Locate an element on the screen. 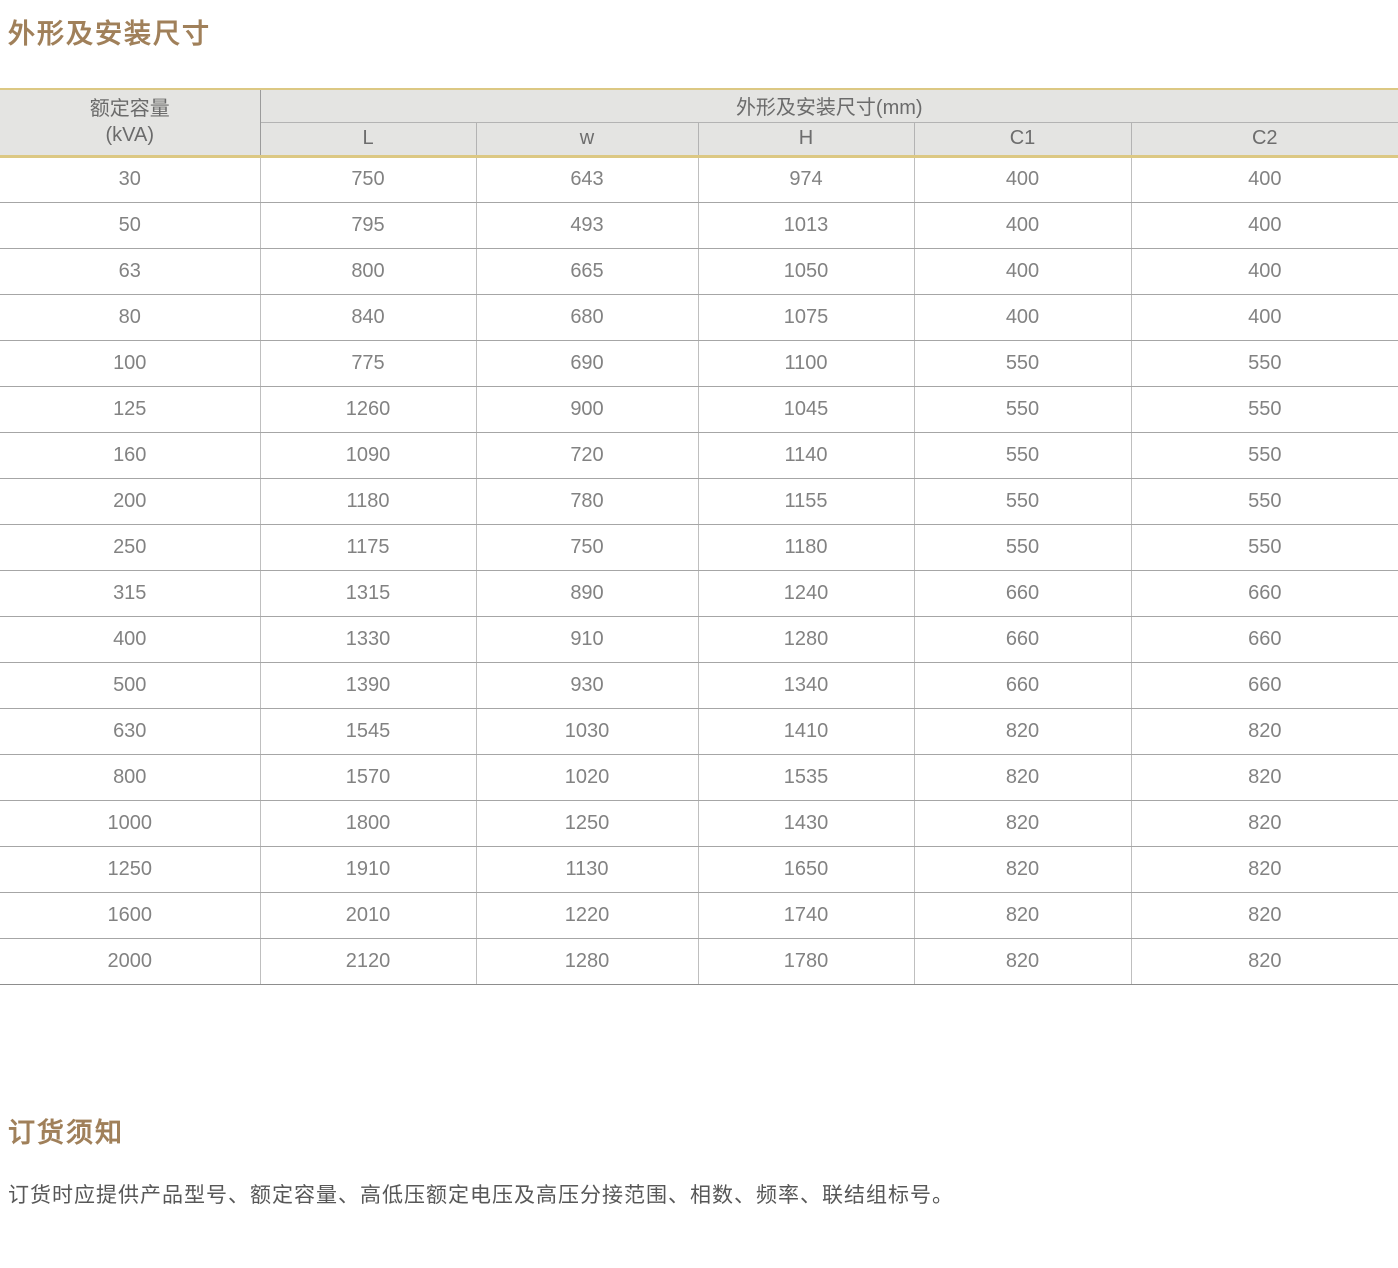 This screenshot has width=1398, height=1268. column-header: C2 is located at coordinates (1264, 140).